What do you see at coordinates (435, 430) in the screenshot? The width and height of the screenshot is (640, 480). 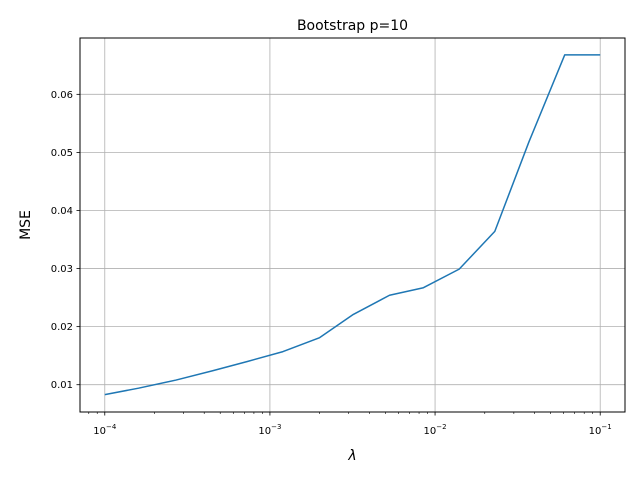 I see `x-tick-label: 10⁻²` at bounding box center [435, 430].